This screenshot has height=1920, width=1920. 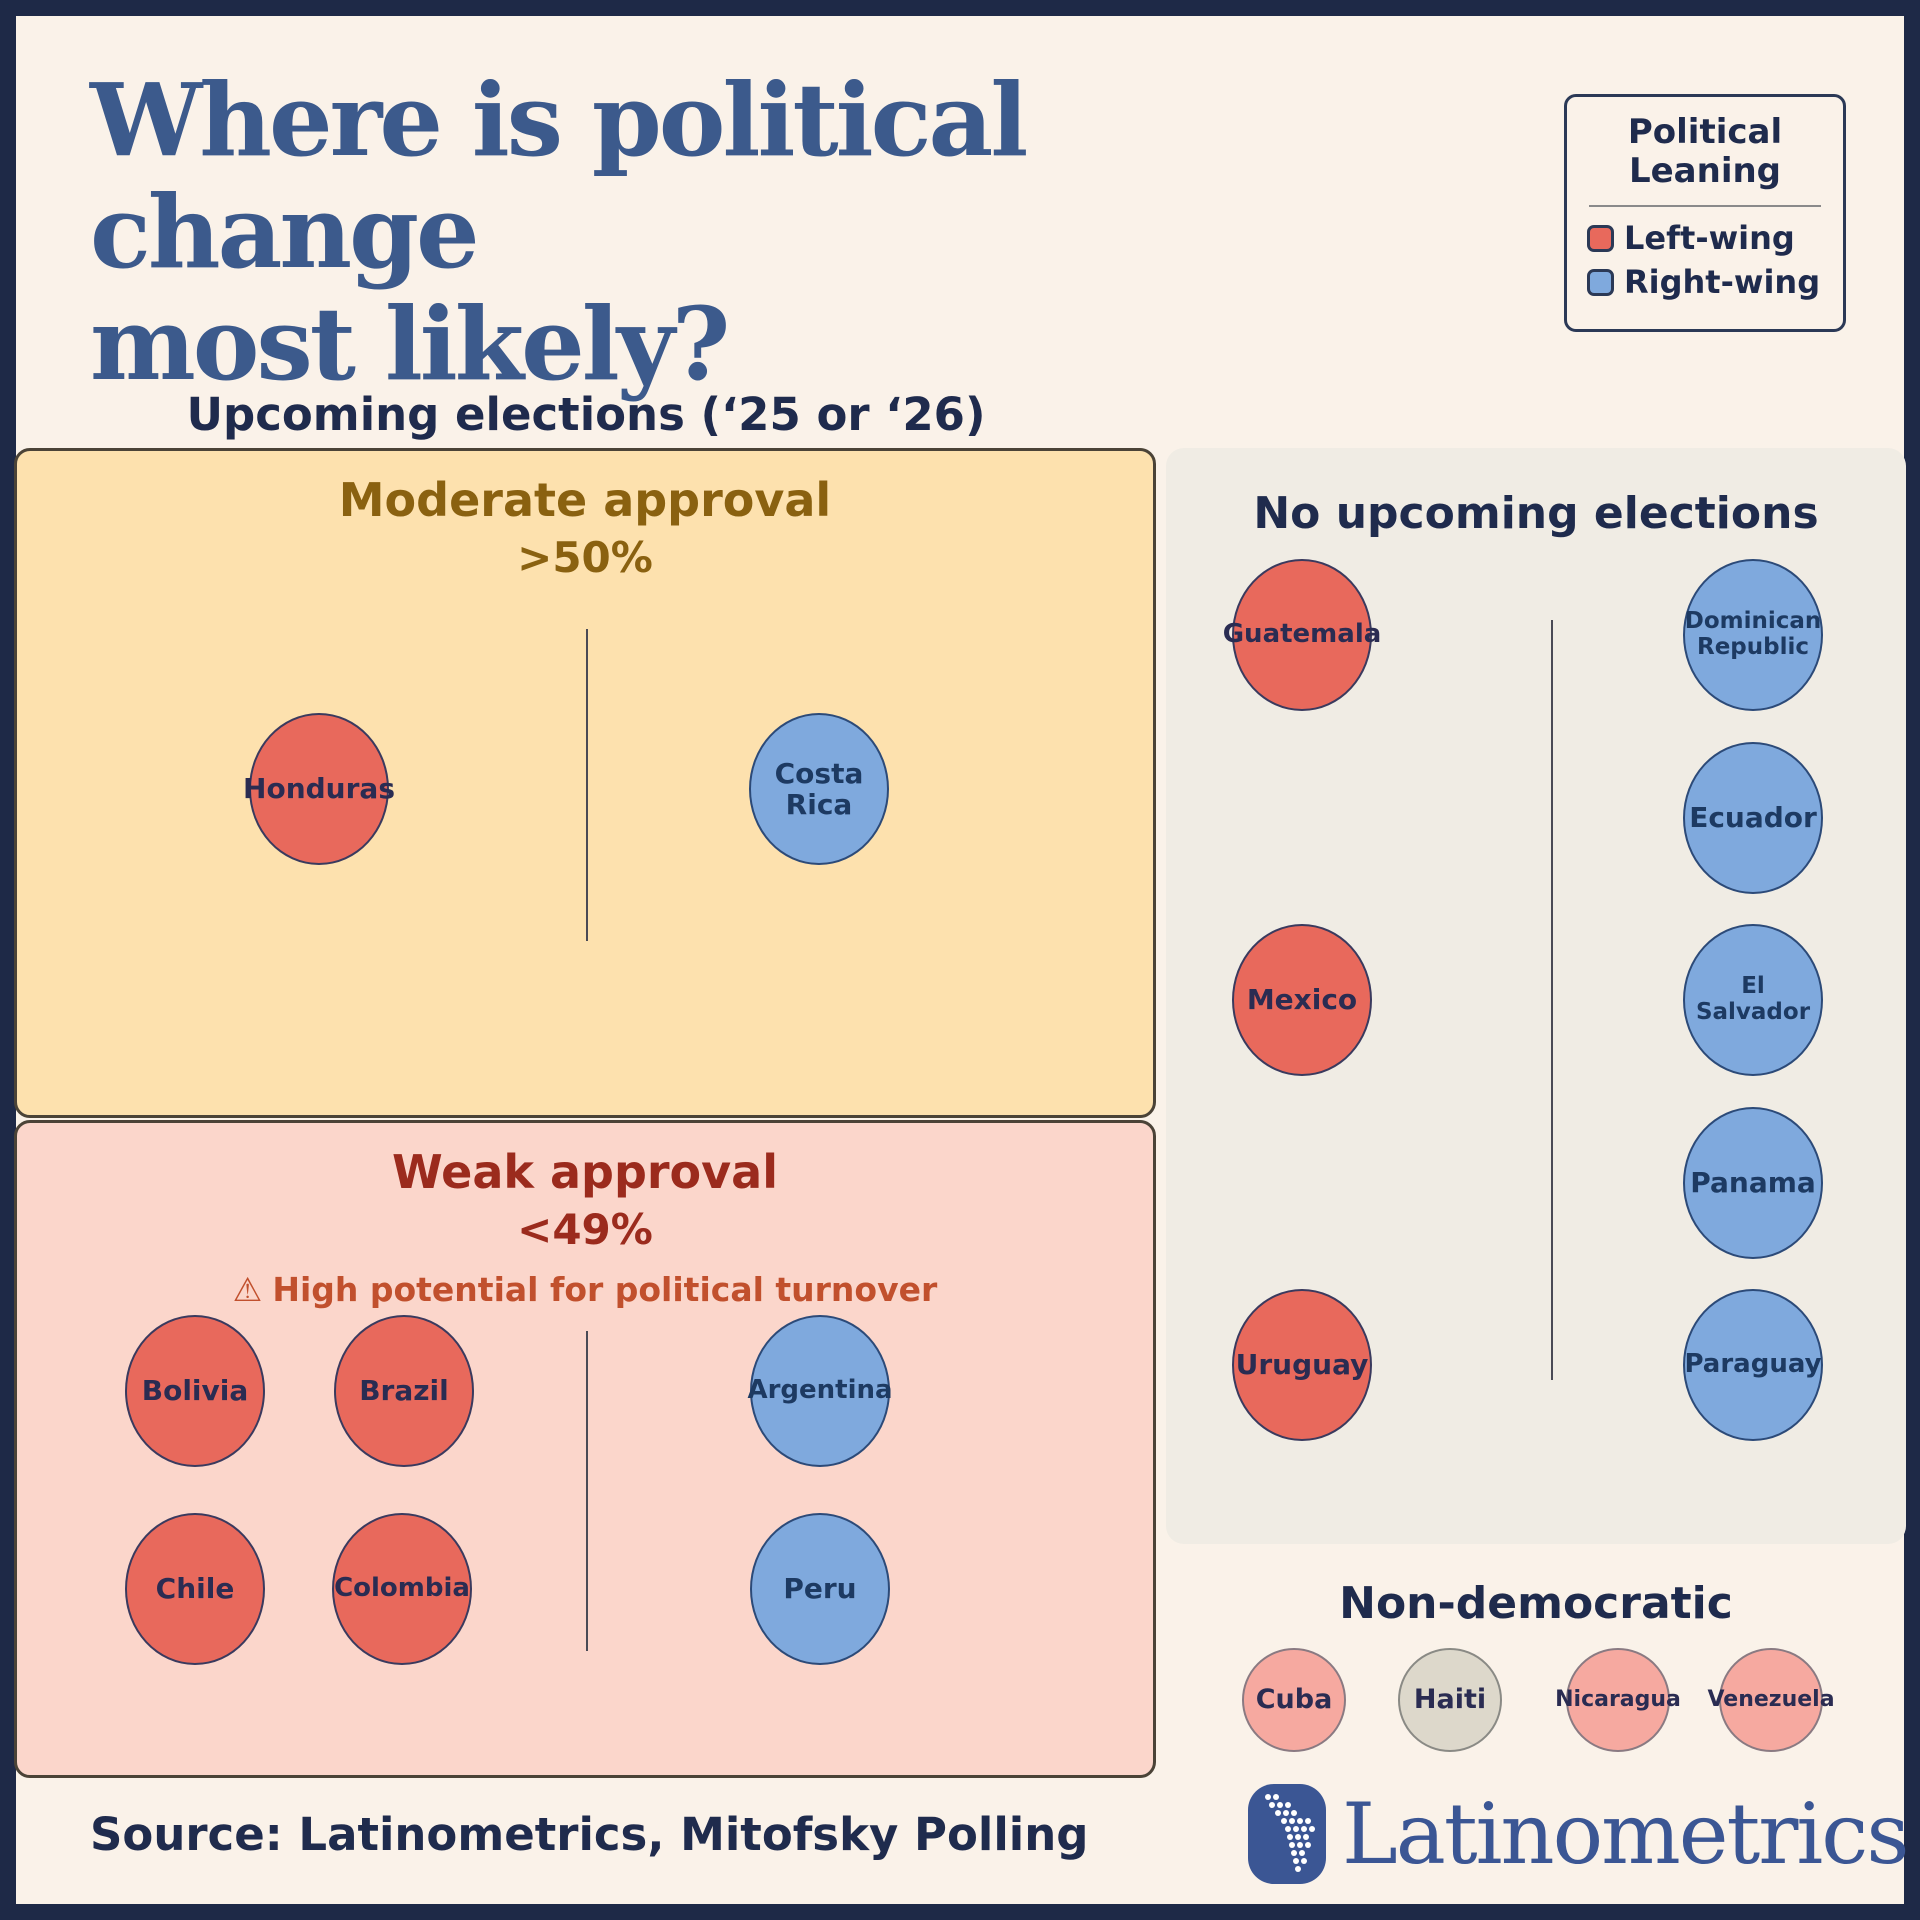 I want to click on country-bubble-panama: Panama, so click(x=1753, y=1183).